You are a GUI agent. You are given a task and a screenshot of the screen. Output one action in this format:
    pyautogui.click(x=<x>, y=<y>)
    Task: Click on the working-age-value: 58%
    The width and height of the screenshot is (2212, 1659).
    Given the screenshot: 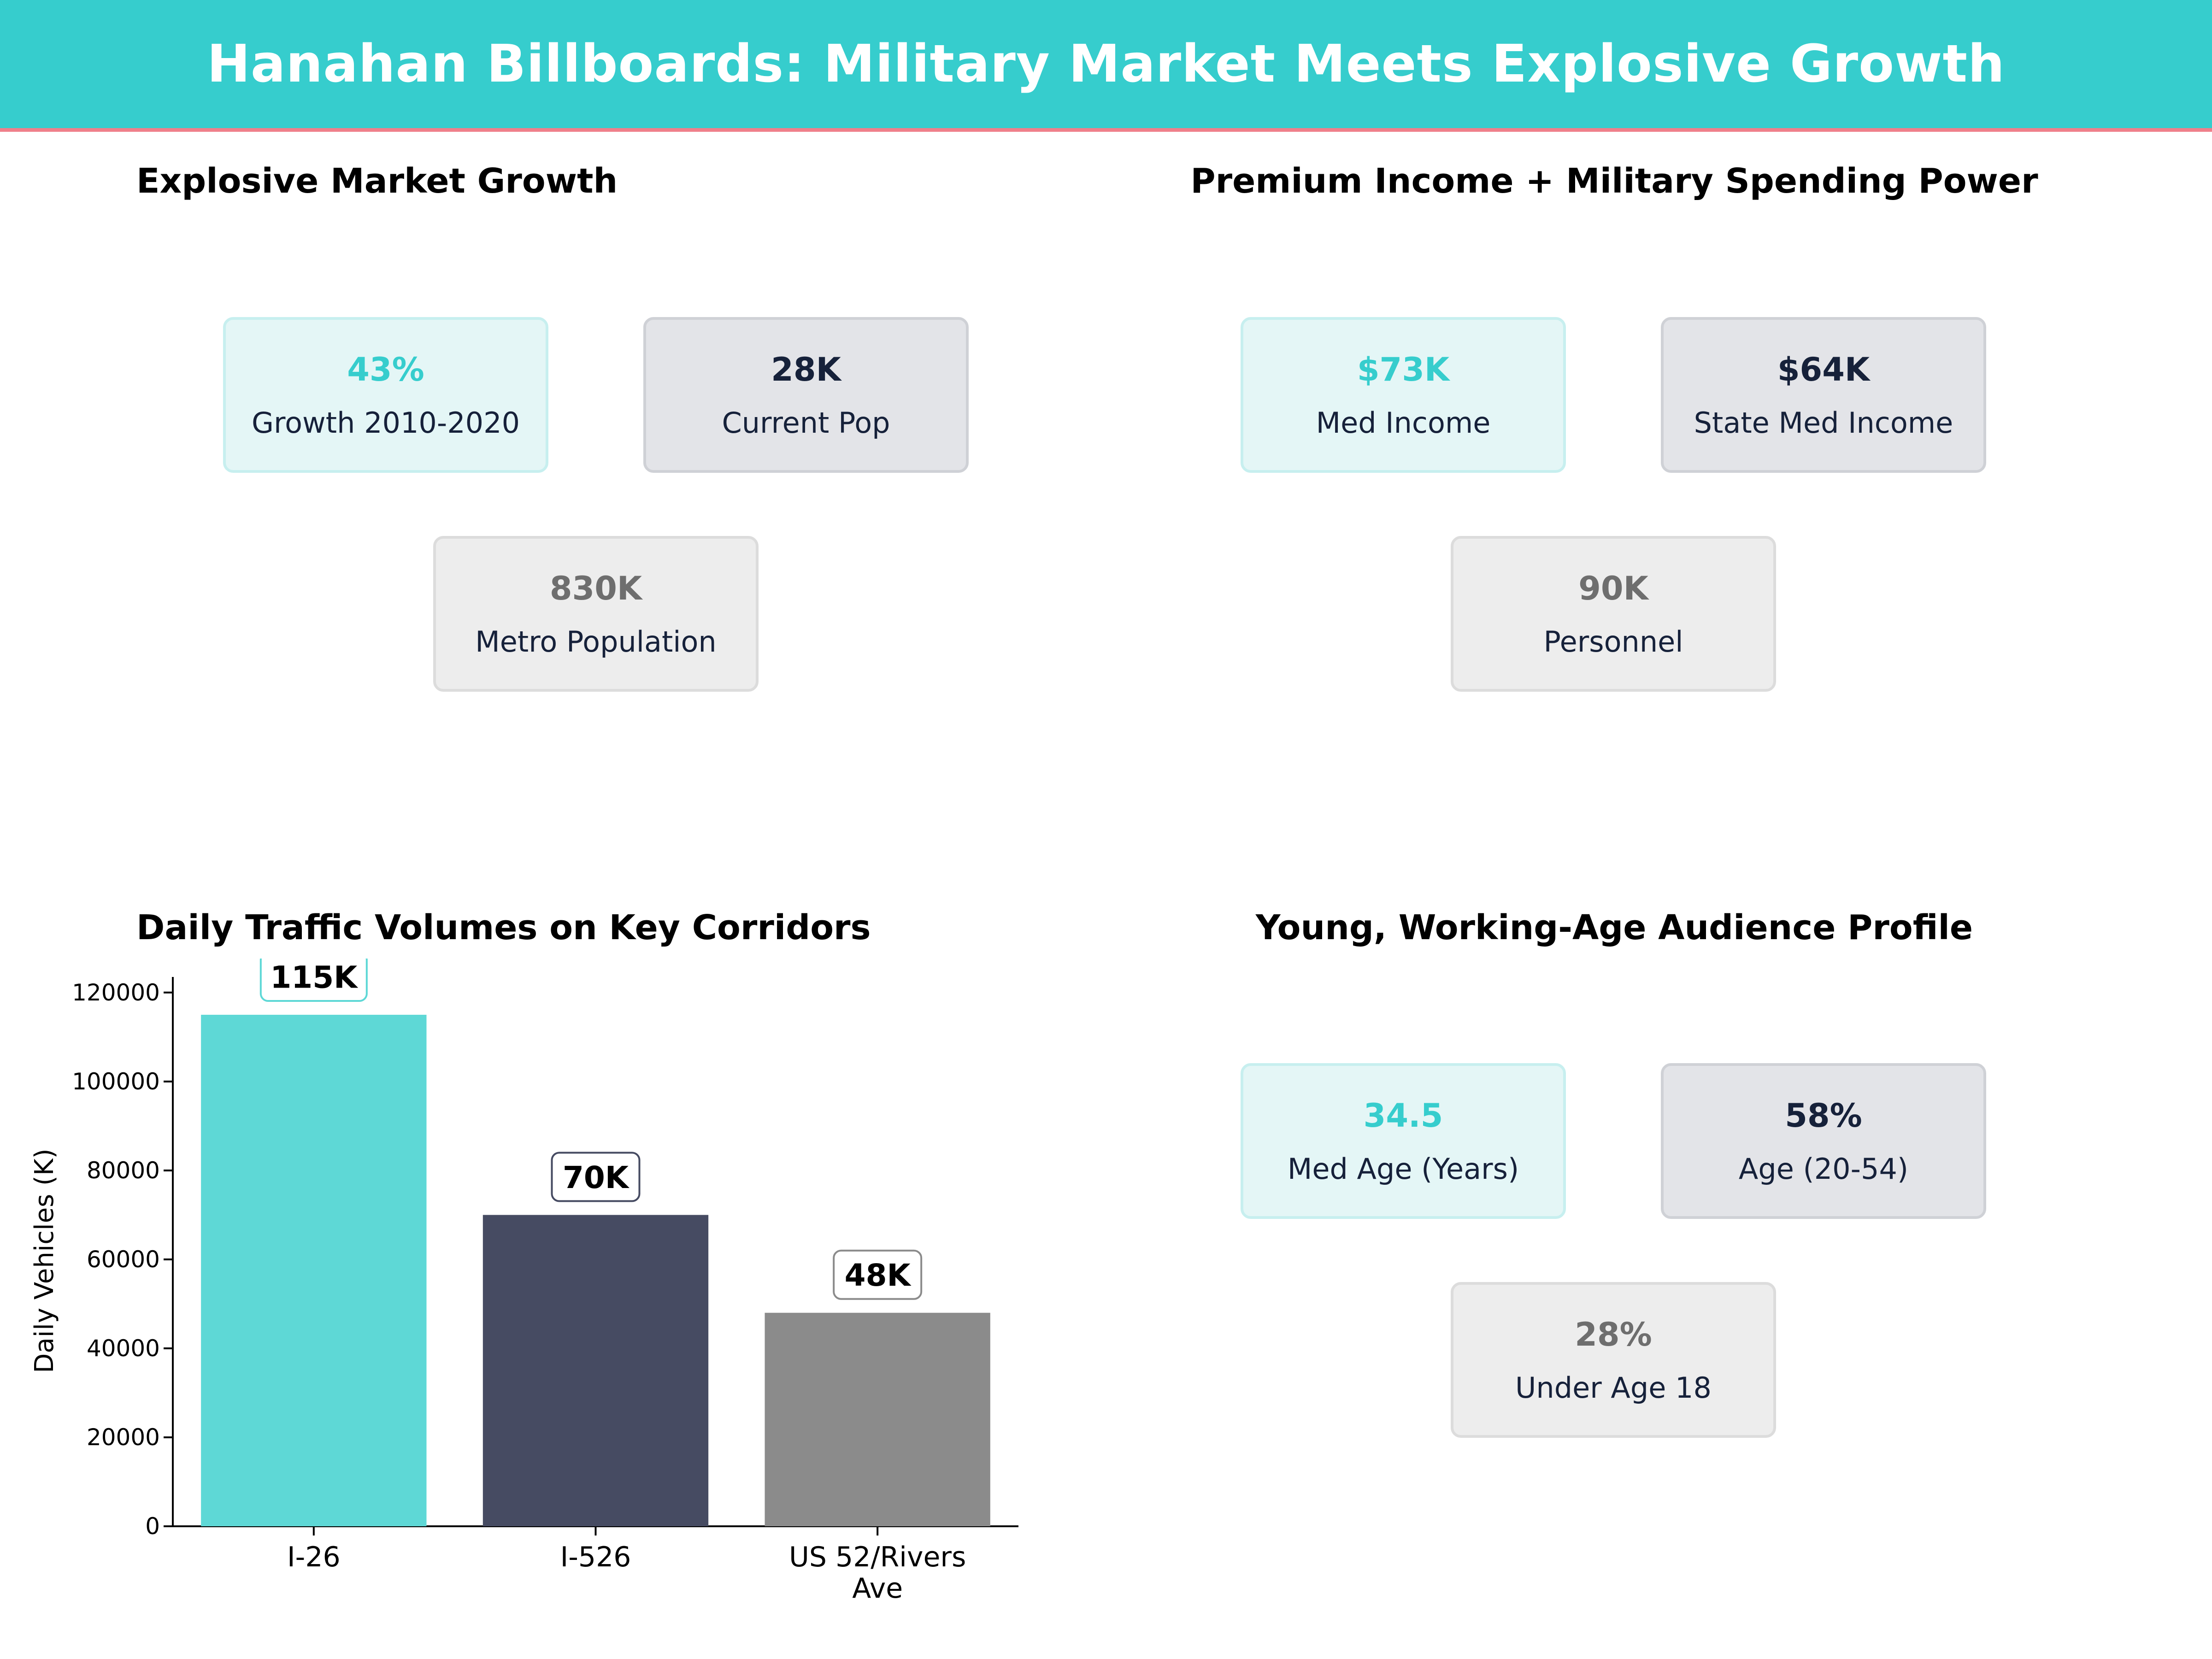 What is the action you would take?
    pyautogui.click(x=1823, y=1115)
    